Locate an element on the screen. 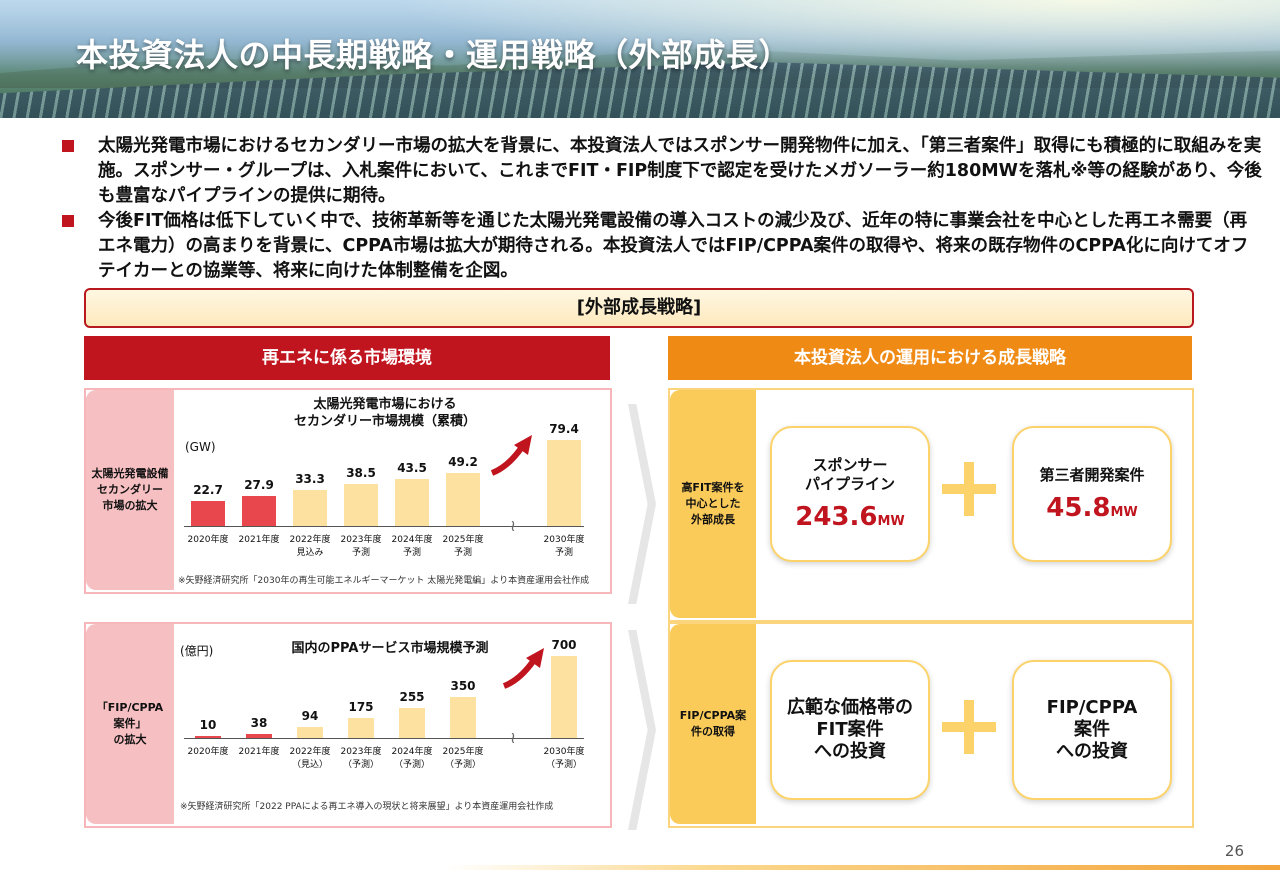 This screenshot has height=886, width=1280. card-title: スポンサー is located at coordinates (850, 465).